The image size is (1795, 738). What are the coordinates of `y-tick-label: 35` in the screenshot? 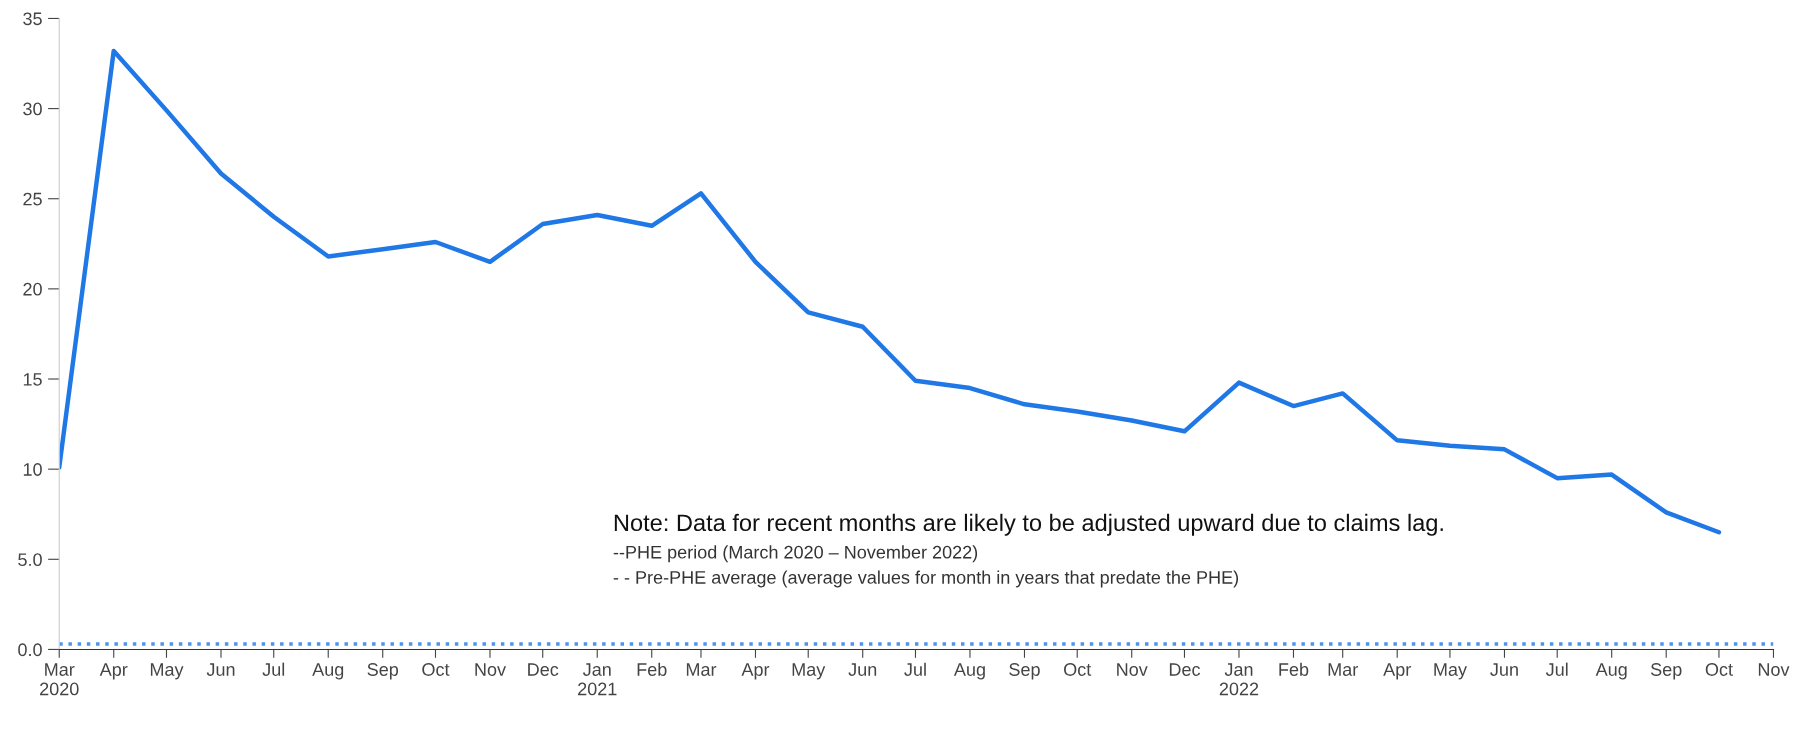 It's located at (32, 19).